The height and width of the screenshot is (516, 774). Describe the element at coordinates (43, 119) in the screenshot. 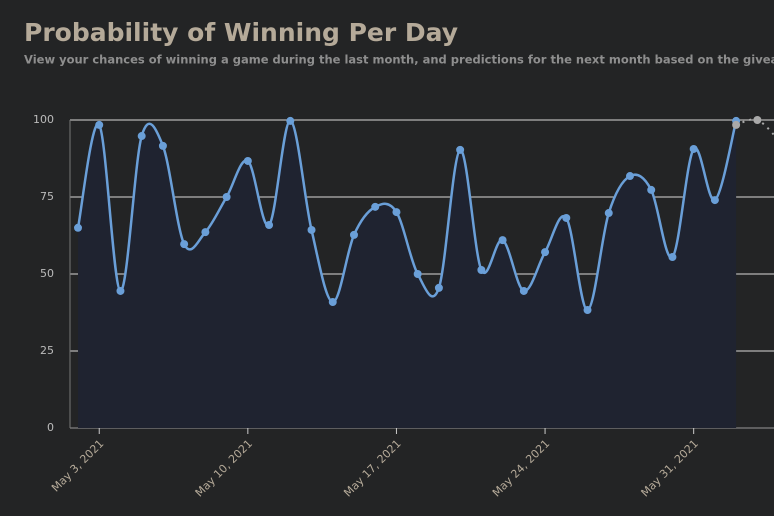

I see `y-tick-label: 100` at that location.